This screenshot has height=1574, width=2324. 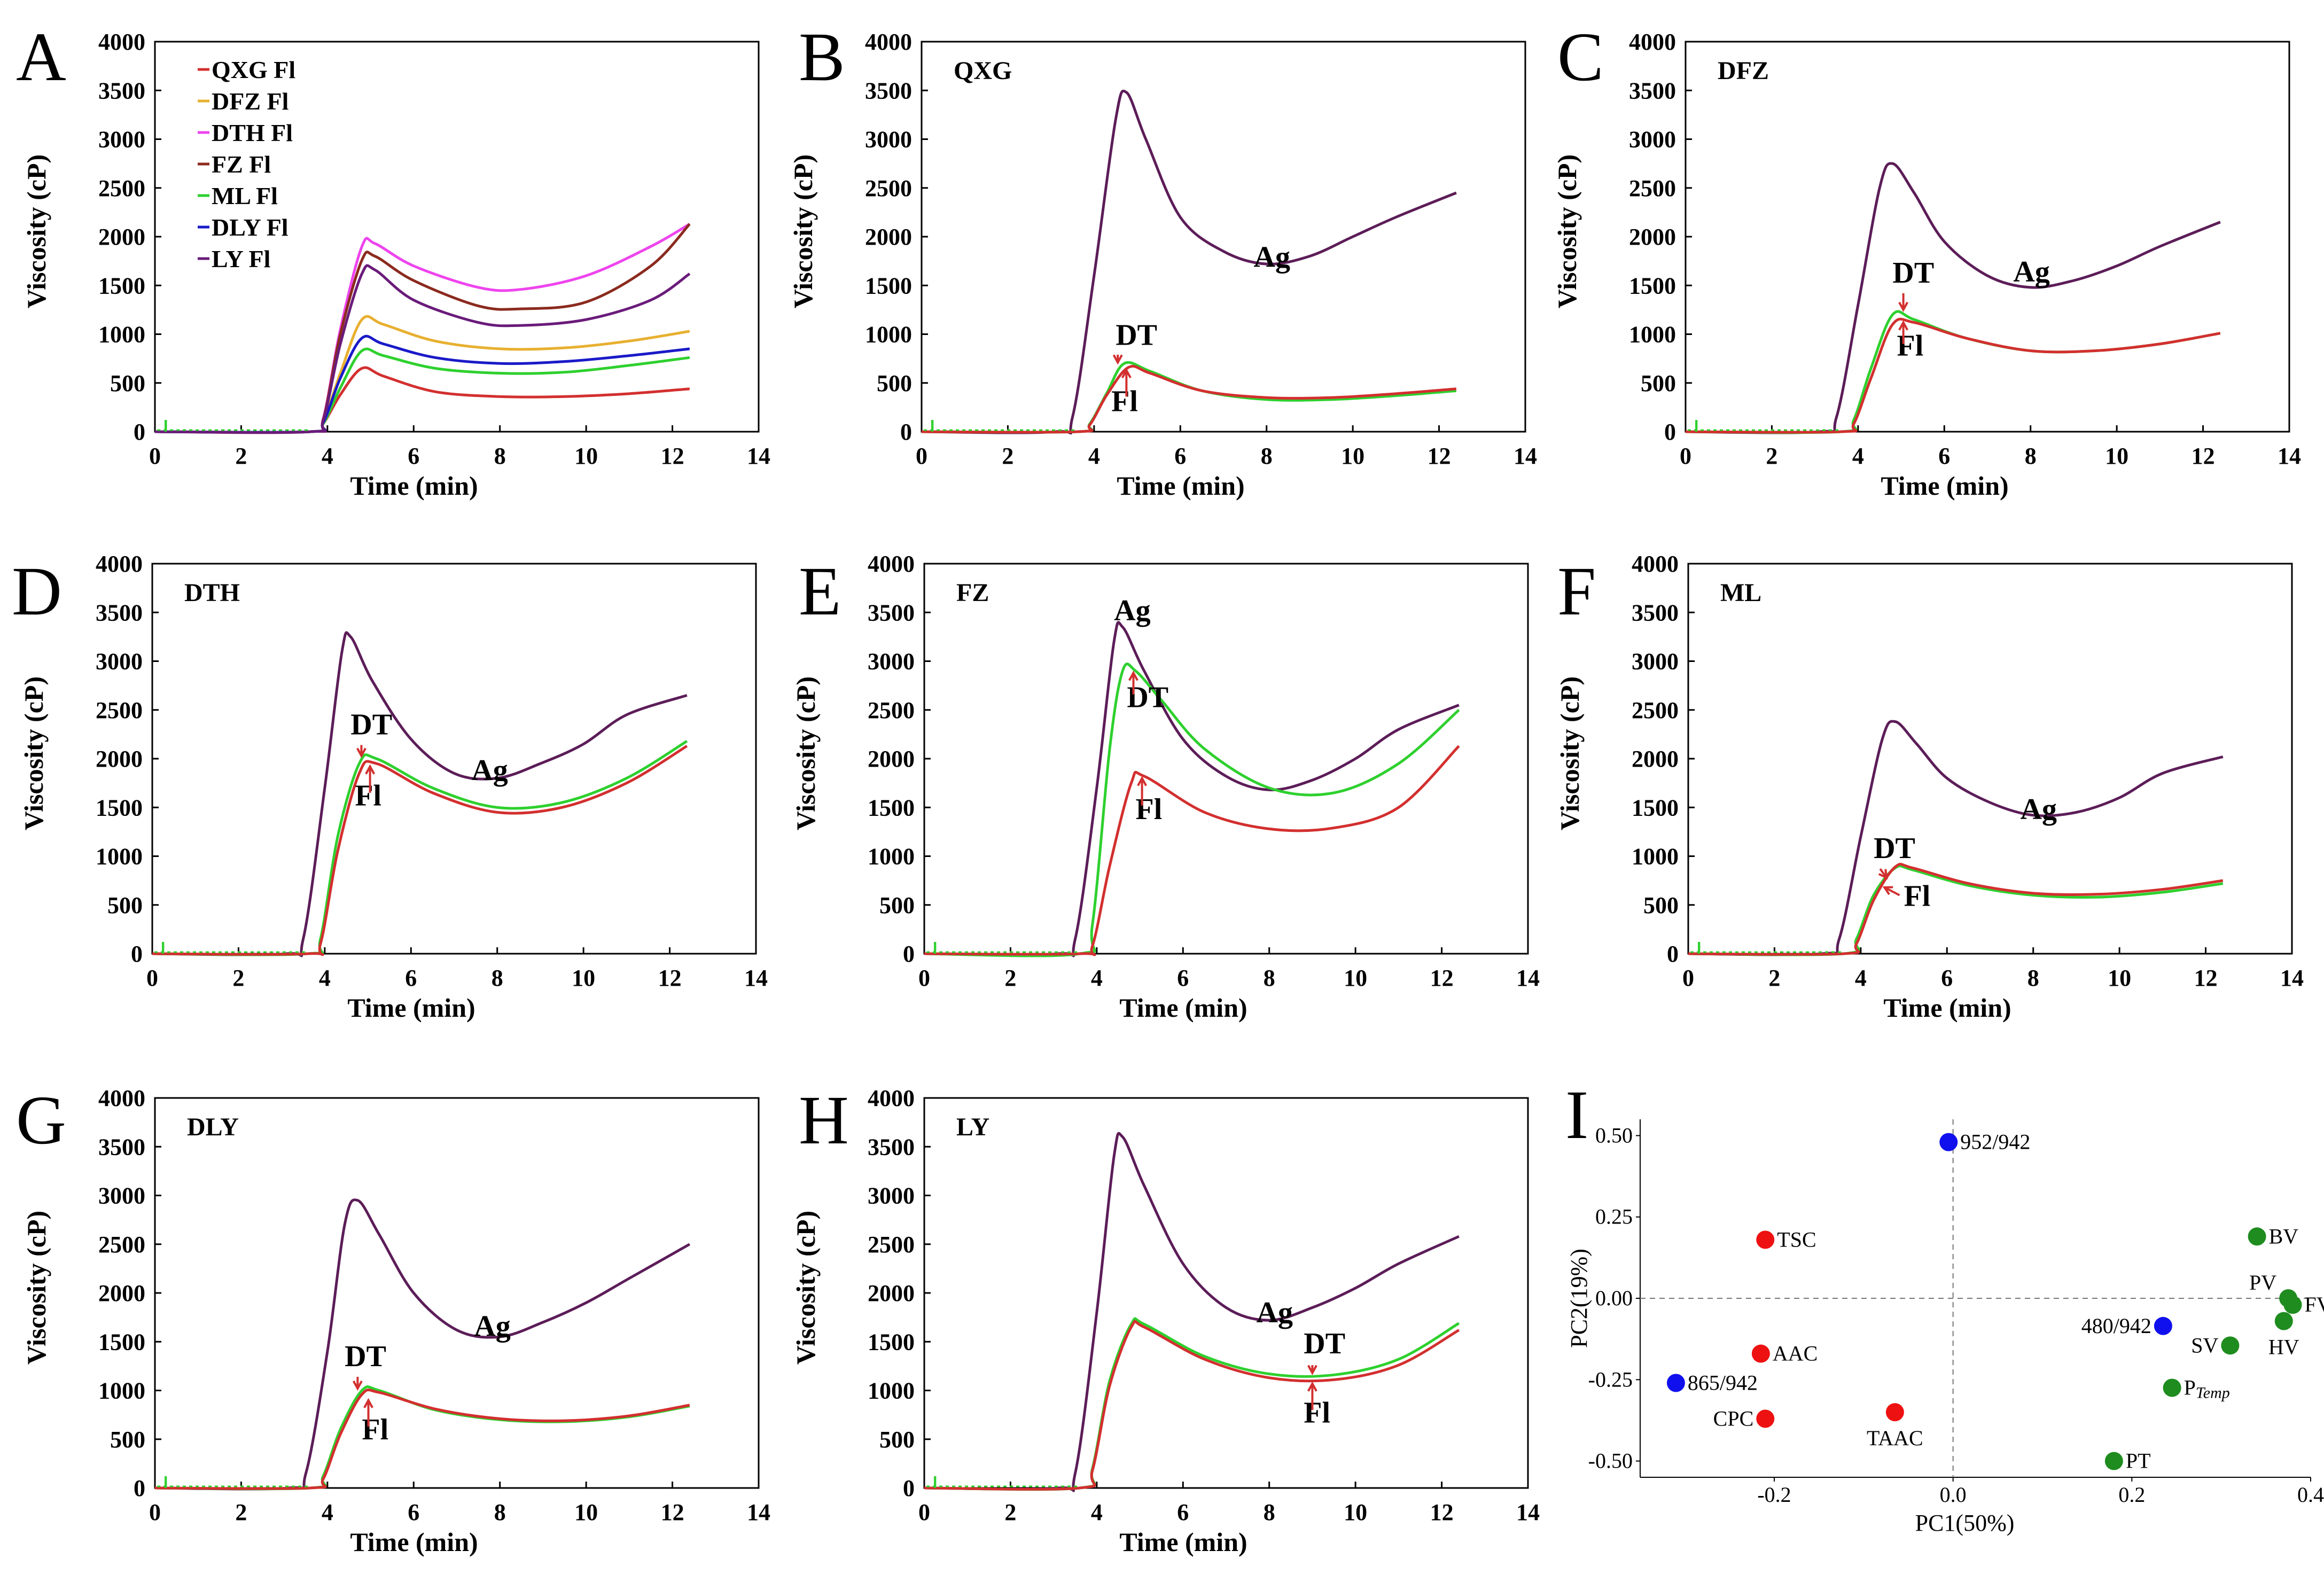 I want to click on series-line-fl, so click(x=422, y=1439).